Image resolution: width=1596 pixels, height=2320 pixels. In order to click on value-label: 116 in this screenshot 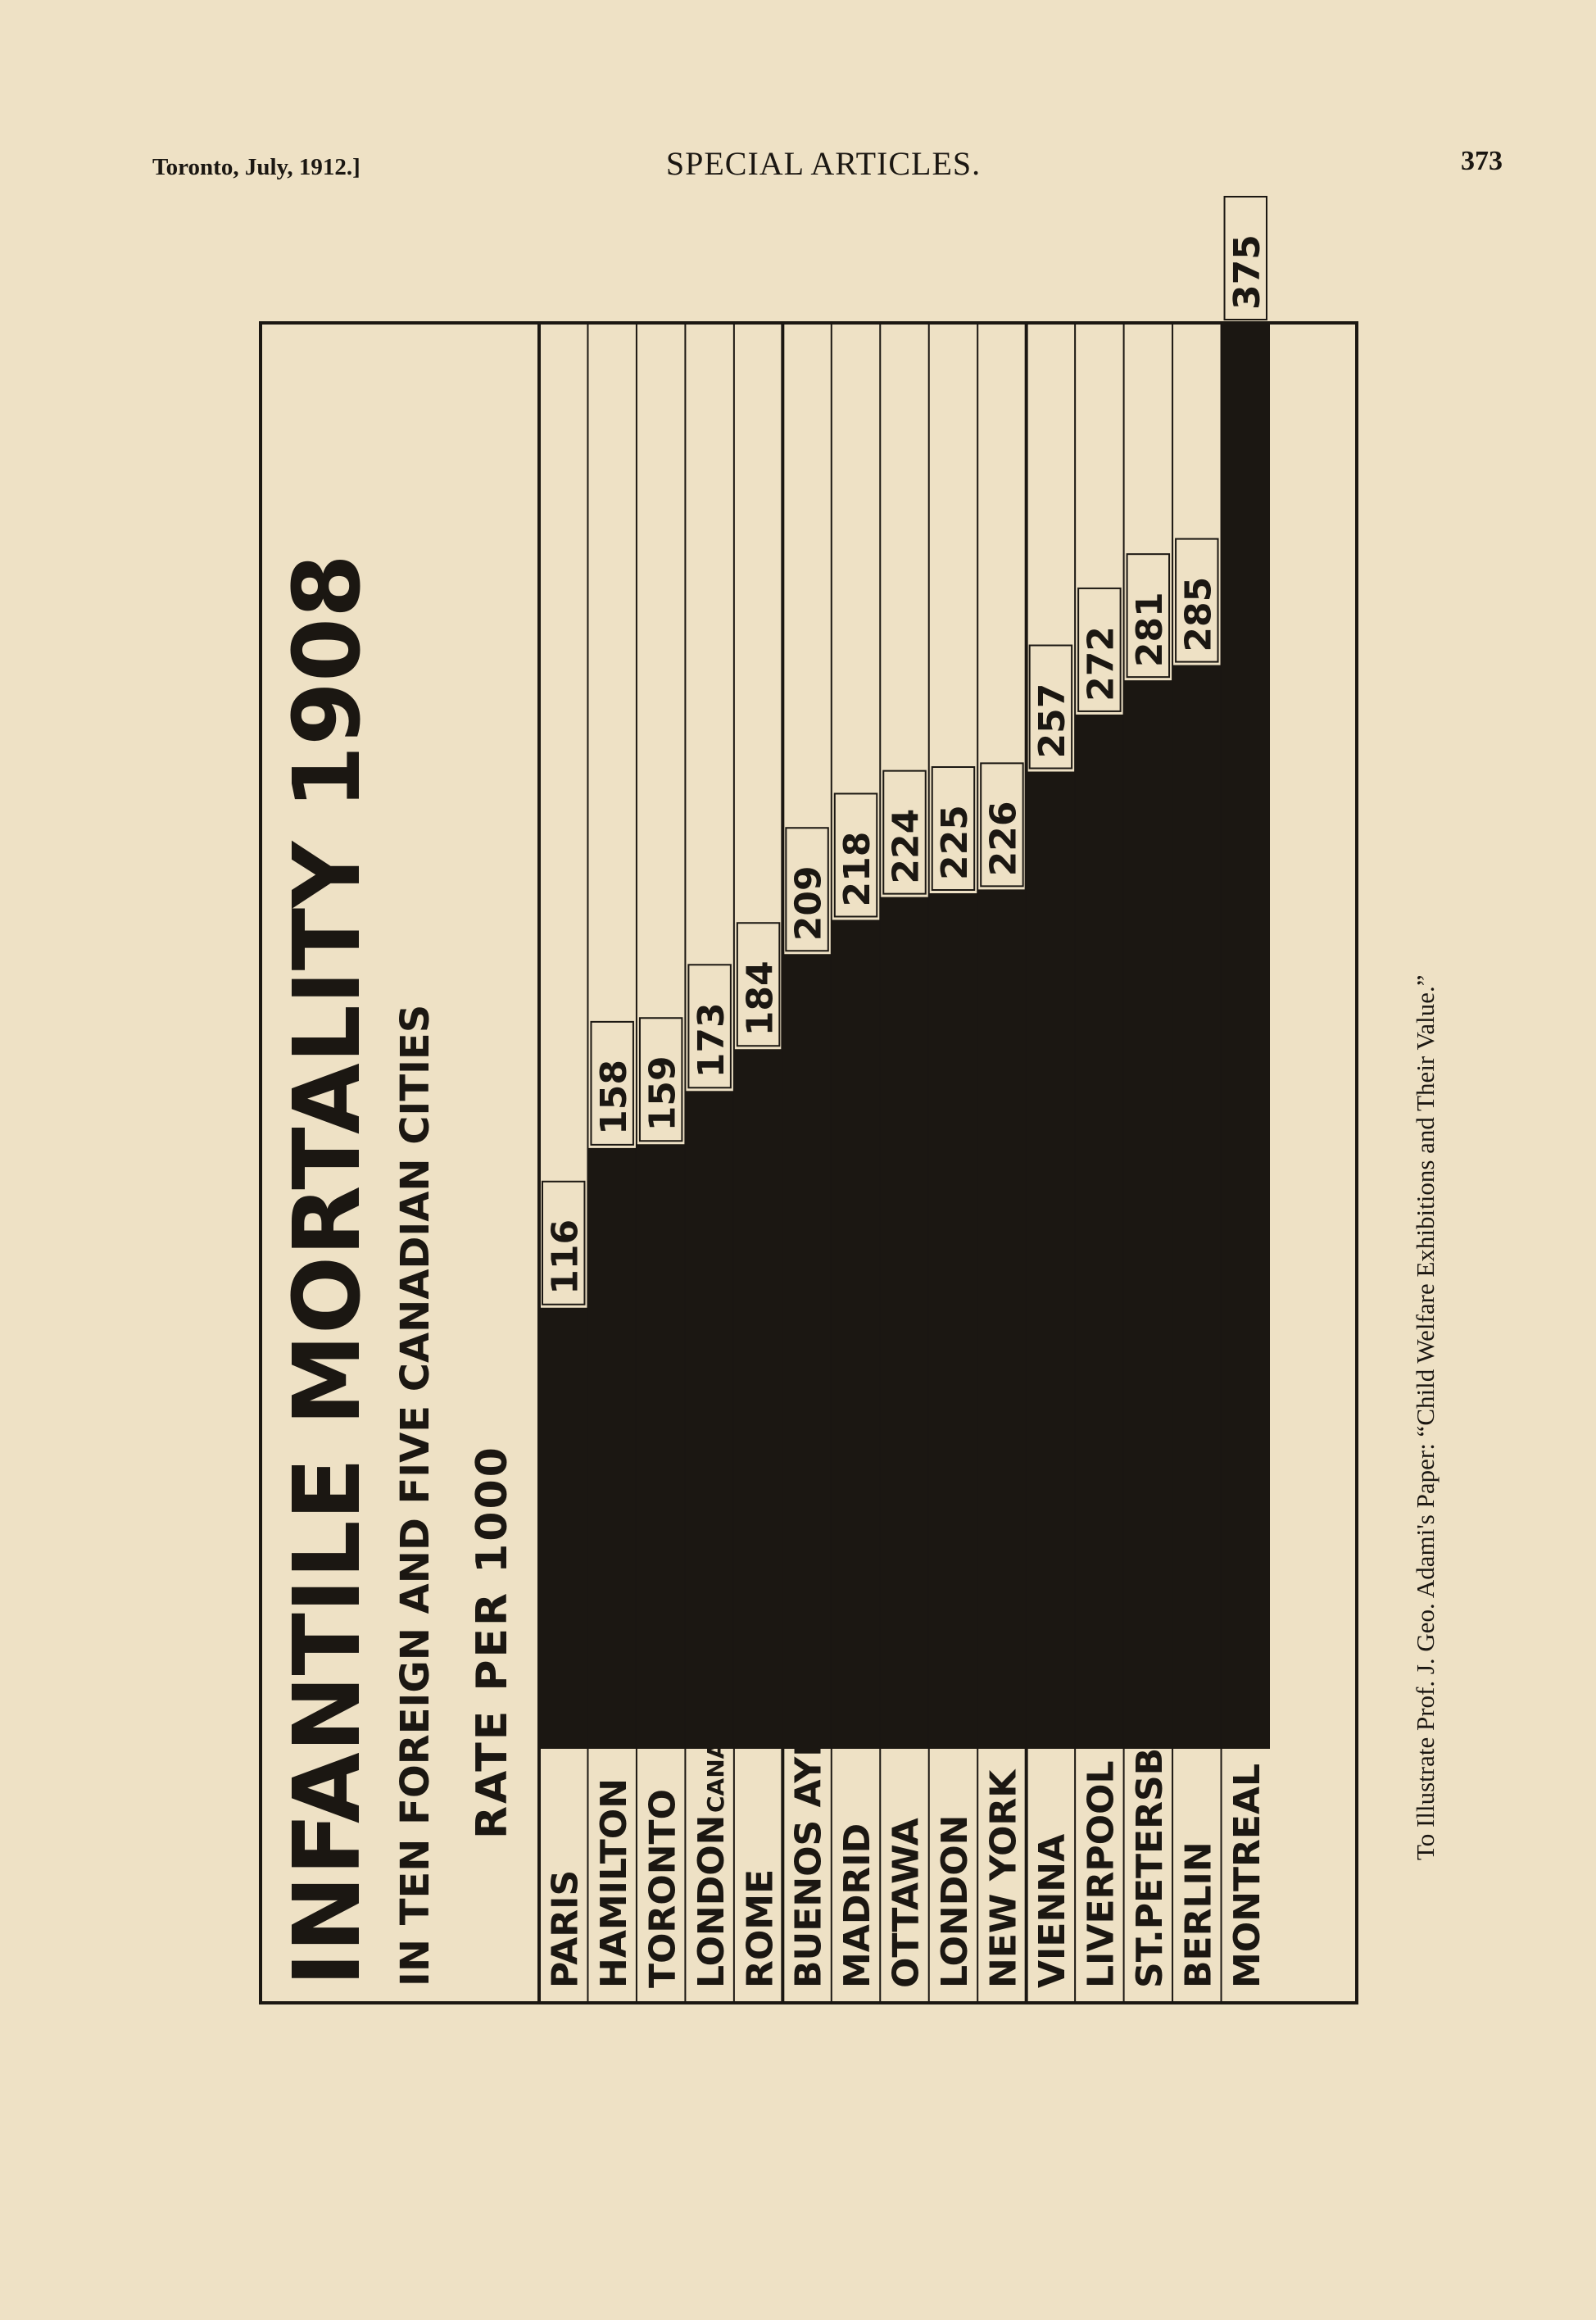, I will do `click(565, 1257)`.